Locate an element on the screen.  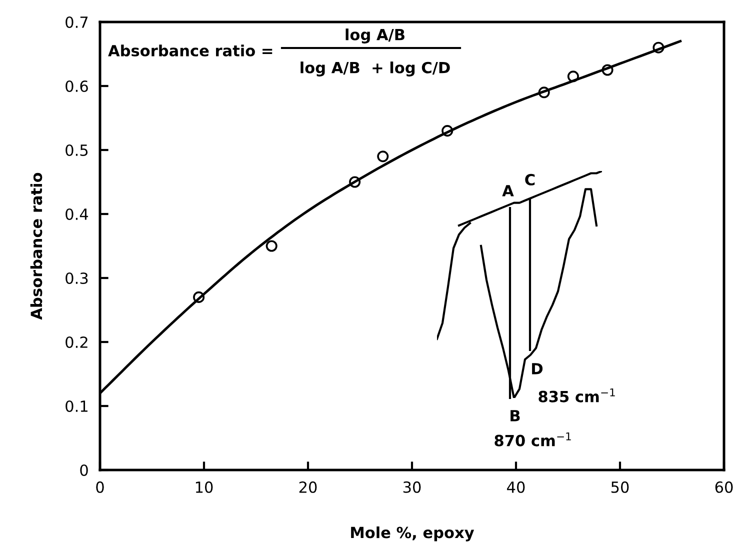
annotation: 870 cm$^{−1}$ is located at coordinates (532, 439).